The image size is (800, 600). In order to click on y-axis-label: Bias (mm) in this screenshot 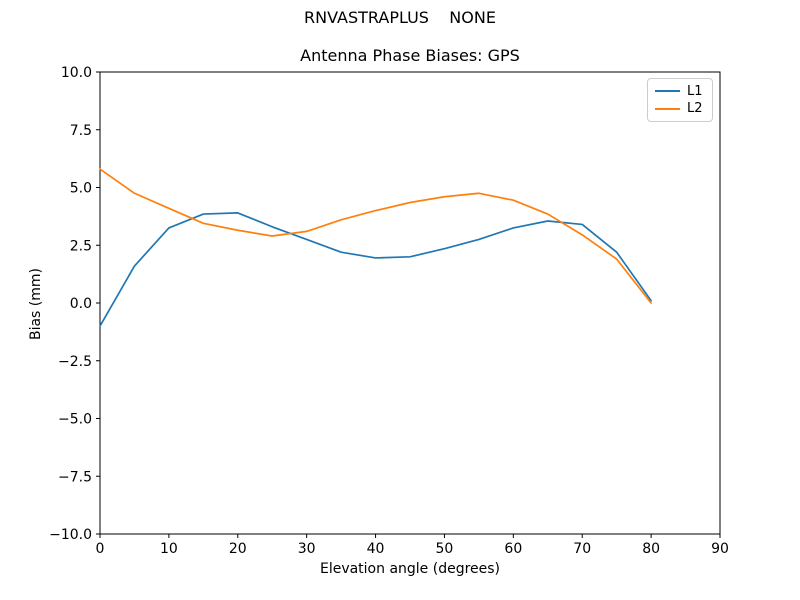, I will do `click(36, 304)`.